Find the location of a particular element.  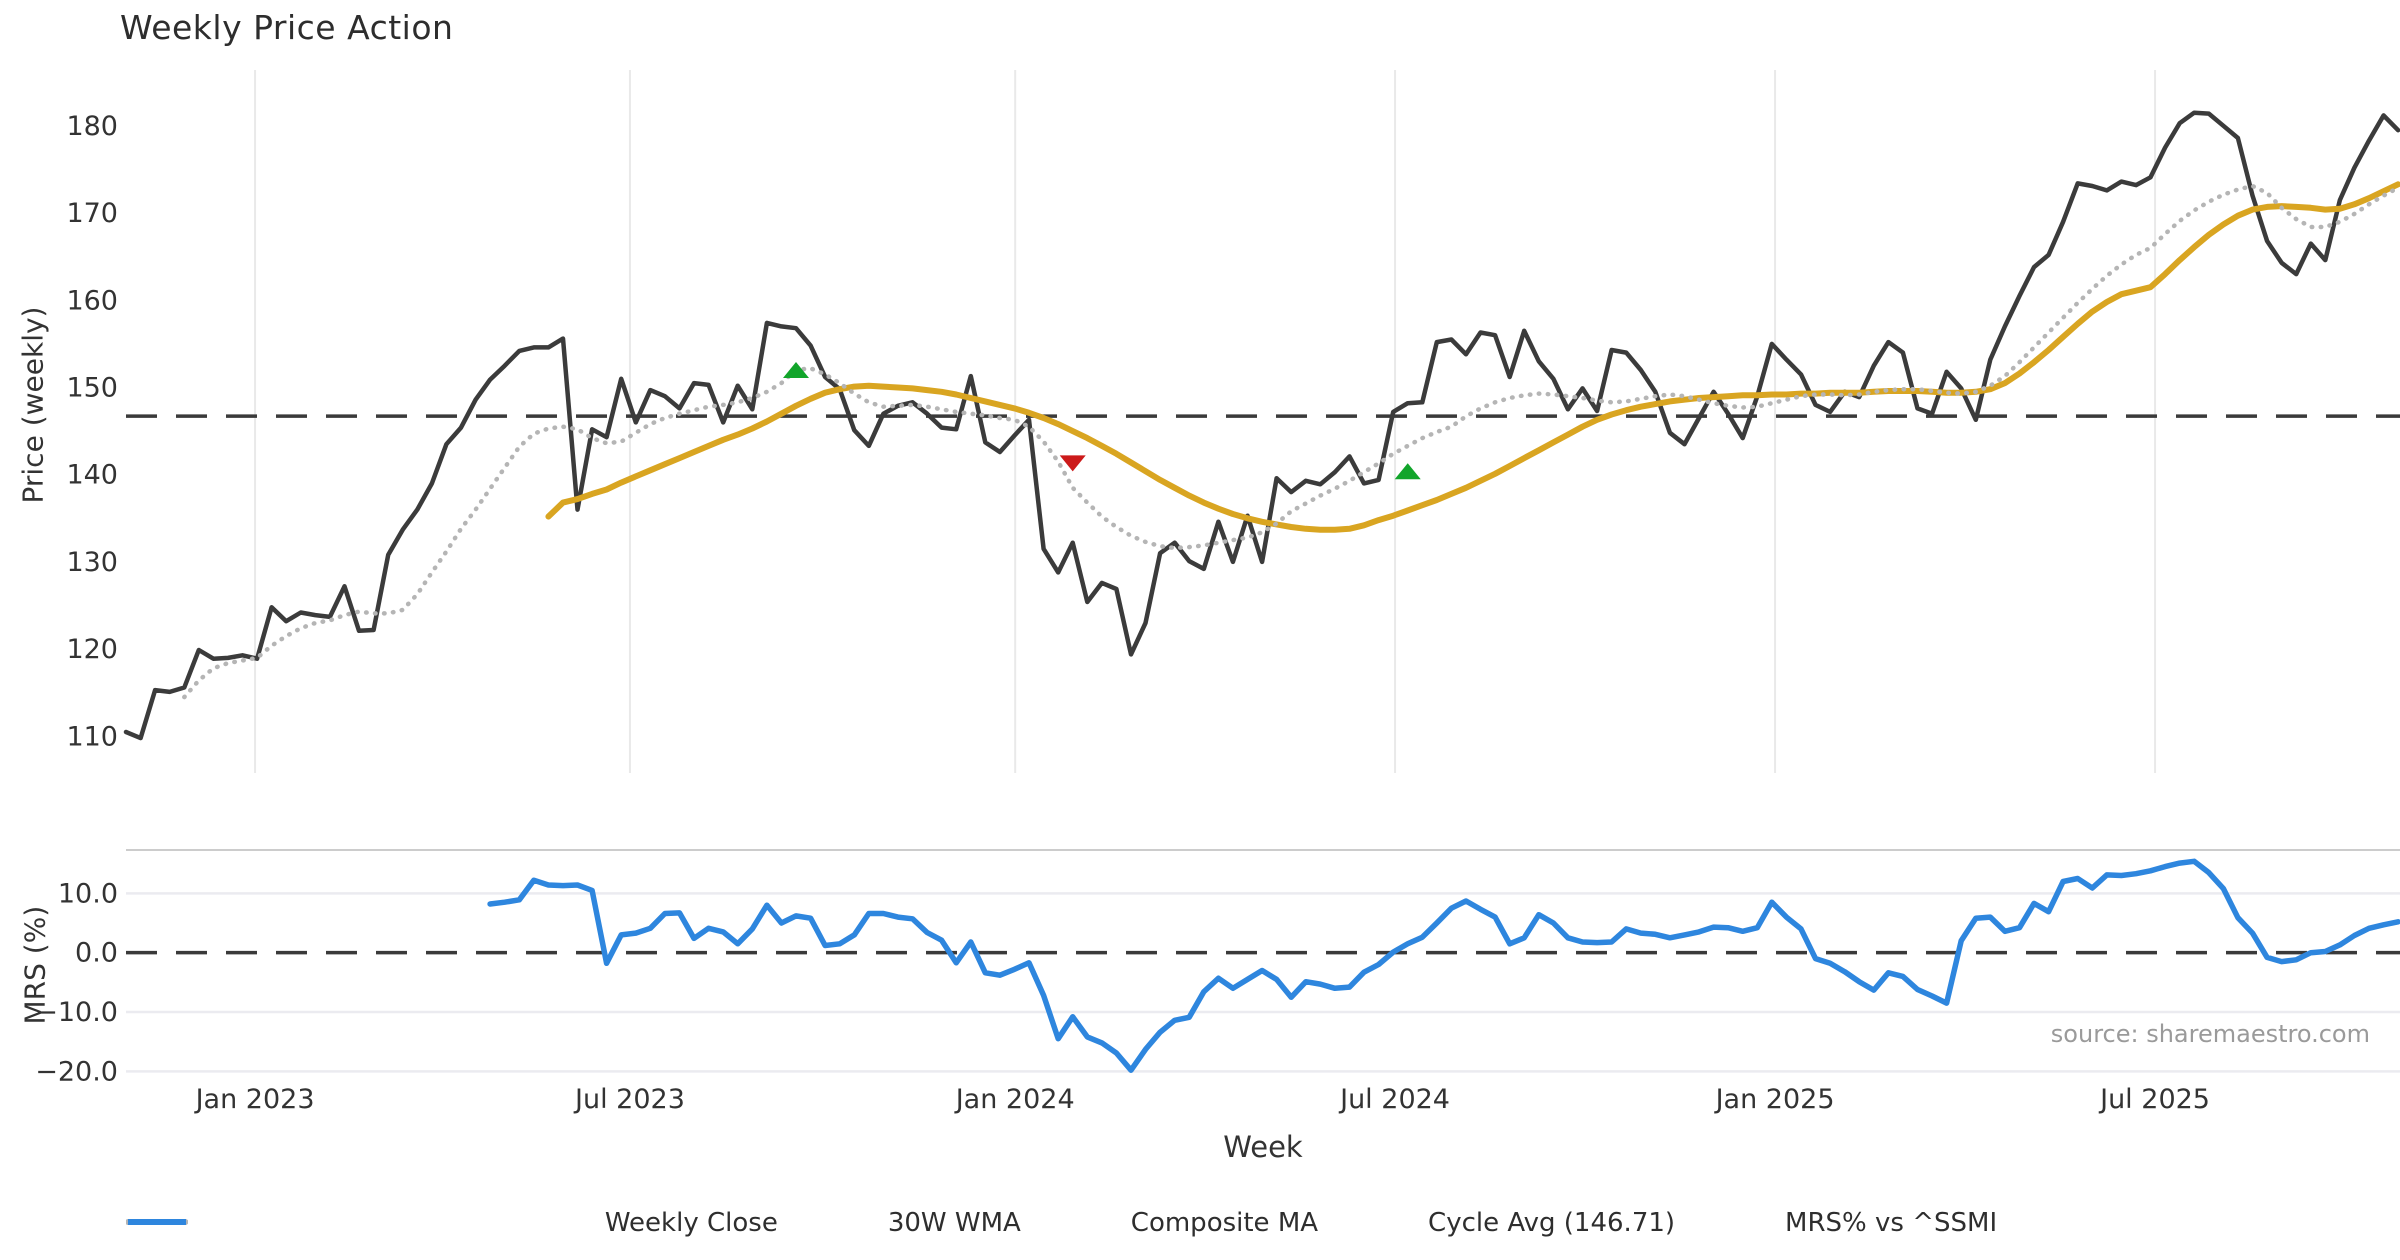

legend-item-weekly-close: Weekly Close is located at coordinates (453, 1223).